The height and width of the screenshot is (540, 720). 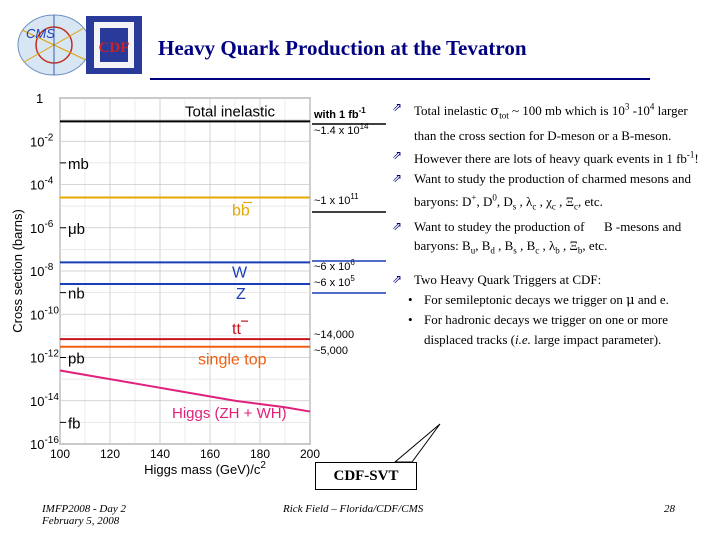 What do you see at coordinates (114, 48) in the screenshot?
I see `svg-text: CDF` at bounding box center [114, 48].